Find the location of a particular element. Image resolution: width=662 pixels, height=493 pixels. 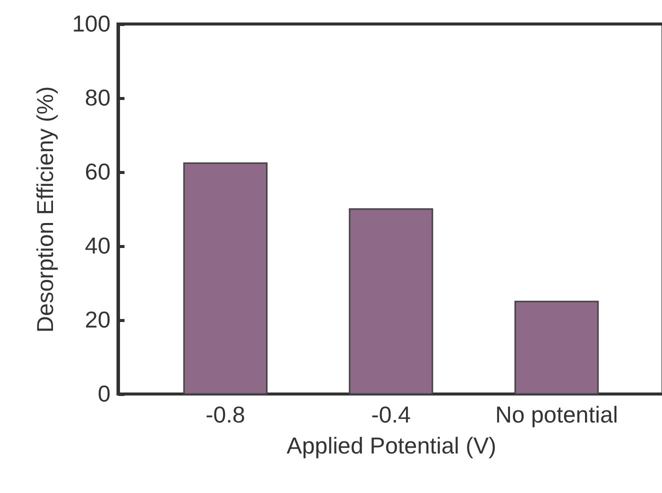

y-tick-label: 40 is located at coordinates (97, 245).